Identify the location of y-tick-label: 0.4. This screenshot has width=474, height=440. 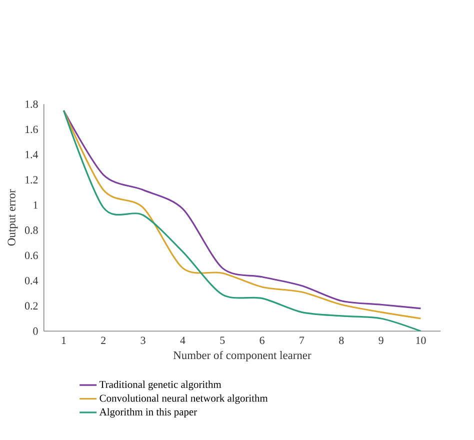
(31, 280).